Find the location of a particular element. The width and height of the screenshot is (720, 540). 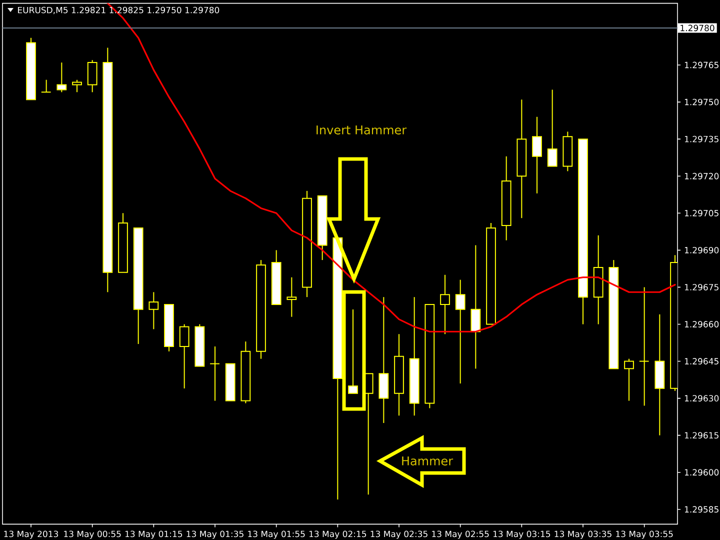

y-tick-label: 1.29690 is located at coordinates (701, 250).